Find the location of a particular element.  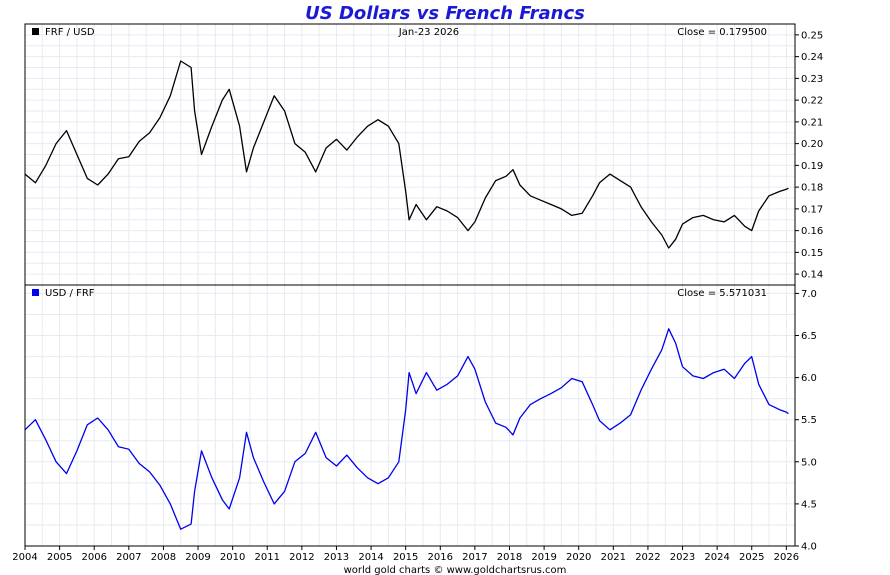

y-tick-label: 0.18 is located at coordinates (812, 188).